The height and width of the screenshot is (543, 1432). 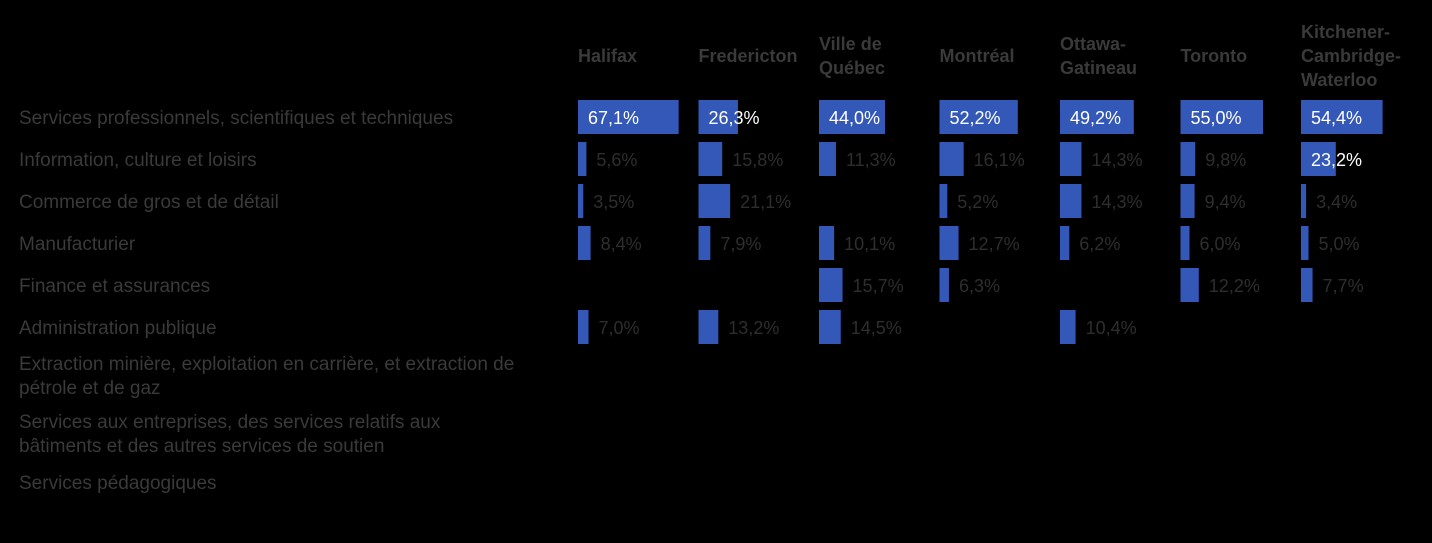 I want to click on row-label-line: Services pédagogiques, so click(x=118, y=483).